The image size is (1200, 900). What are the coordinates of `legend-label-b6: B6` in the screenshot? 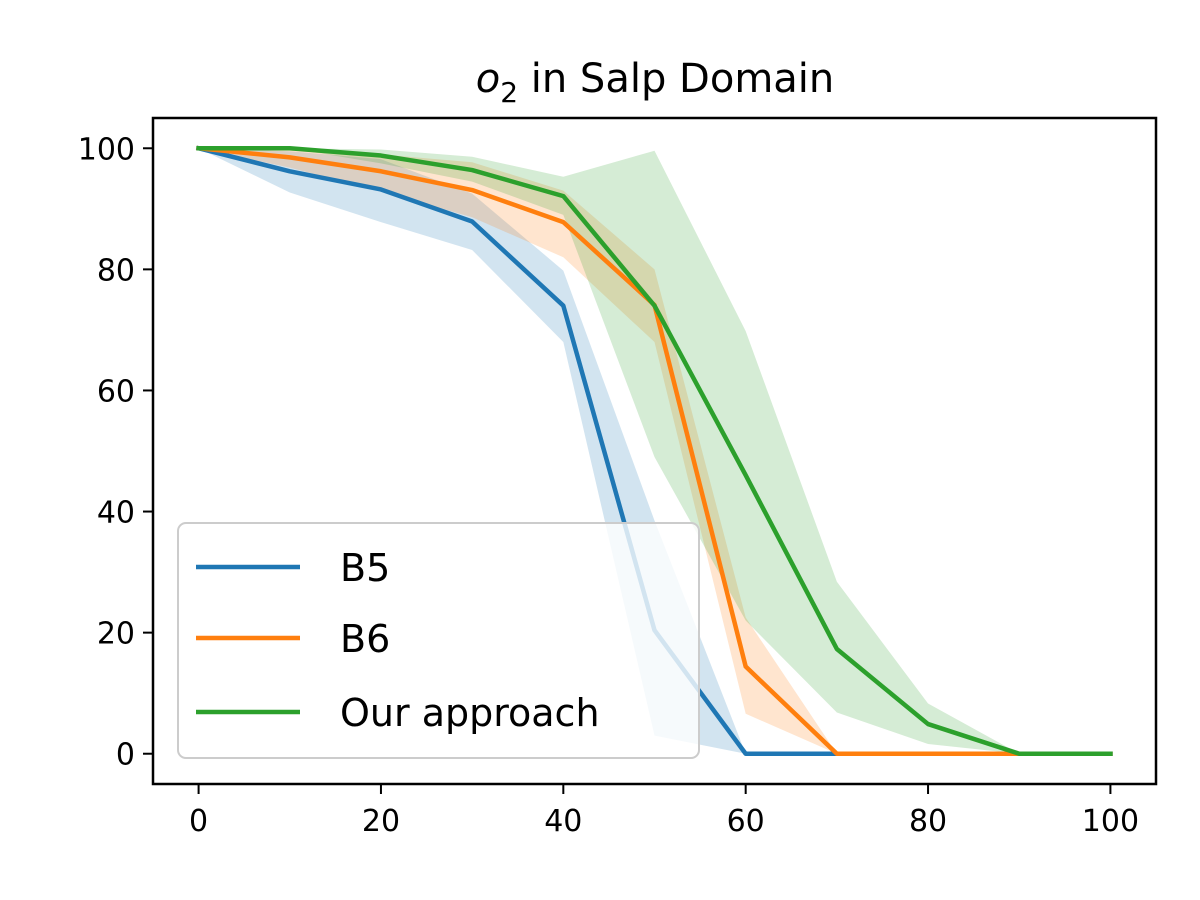 It's located at (365, 639).